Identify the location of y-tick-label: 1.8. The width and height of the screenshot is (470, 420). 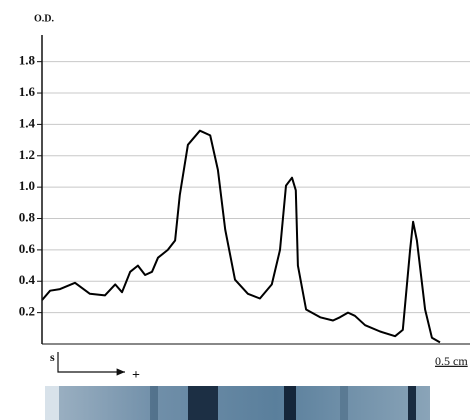
(27, 60).